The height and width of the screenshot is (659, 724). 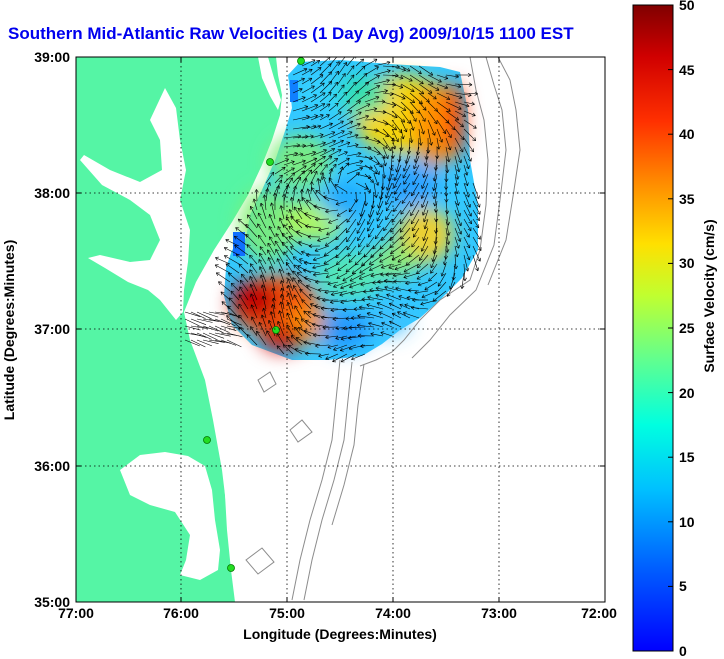 I want to click on radar-stations, so click(x=254, y=314).